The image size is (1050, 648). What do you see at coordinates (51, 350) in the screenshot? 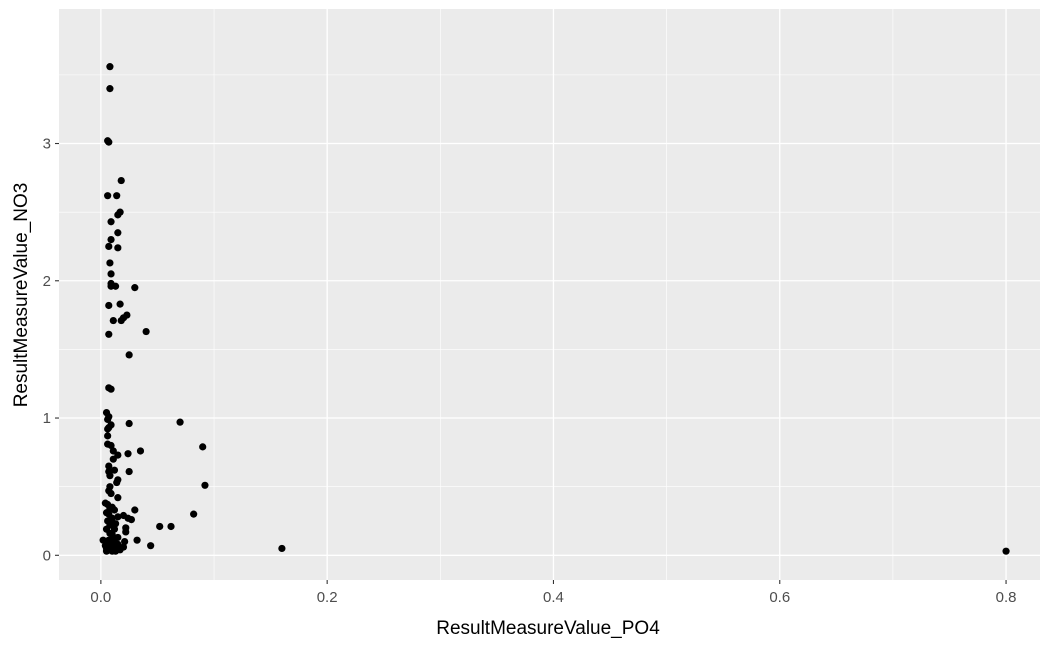
I see `y-axis-ticks: 0 1 2 3` at bounding box center [51, 350].